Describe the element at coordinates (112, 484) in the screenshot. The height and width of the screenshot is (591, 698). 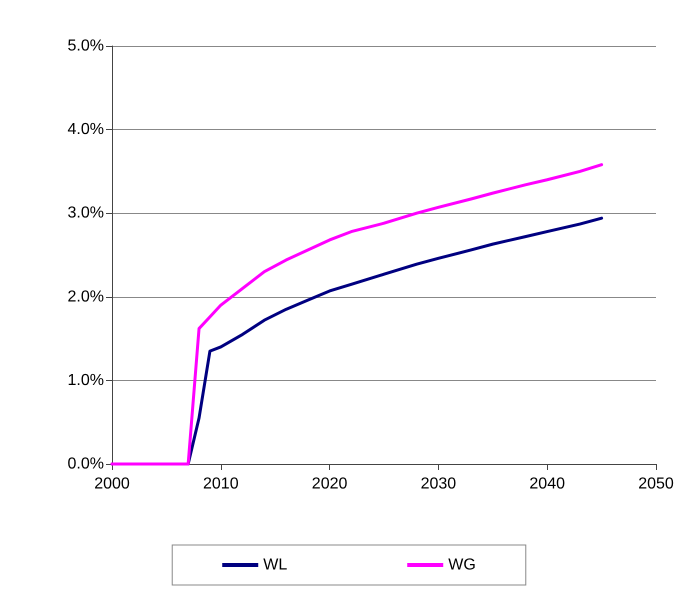
I see `x-tick-label: 2000` at that location.